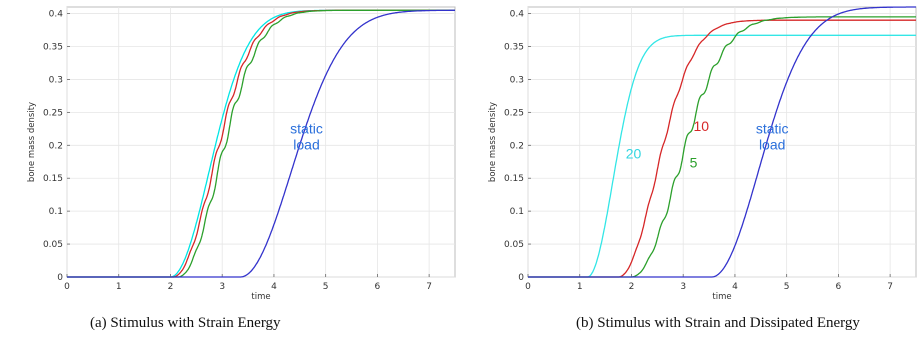  I want to click on chart-a-xtick-label-7: 7, so click(429, 287).